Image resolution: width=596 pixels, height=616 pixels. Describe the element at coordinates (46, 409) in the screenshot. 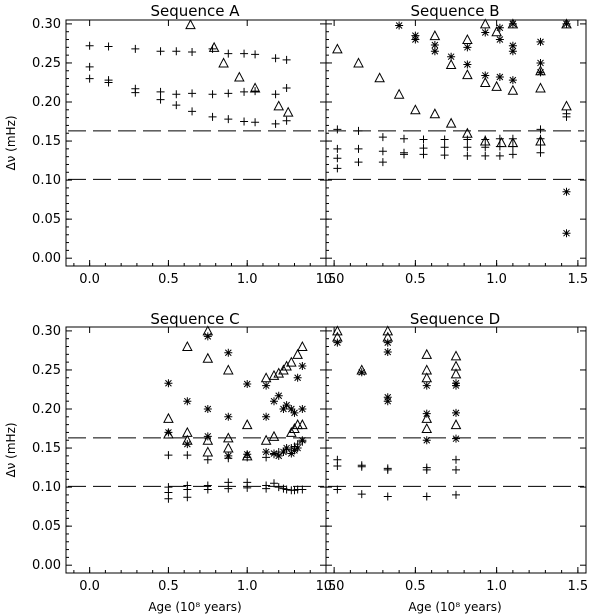

I see `y-tick-label: 0.20` at that location.